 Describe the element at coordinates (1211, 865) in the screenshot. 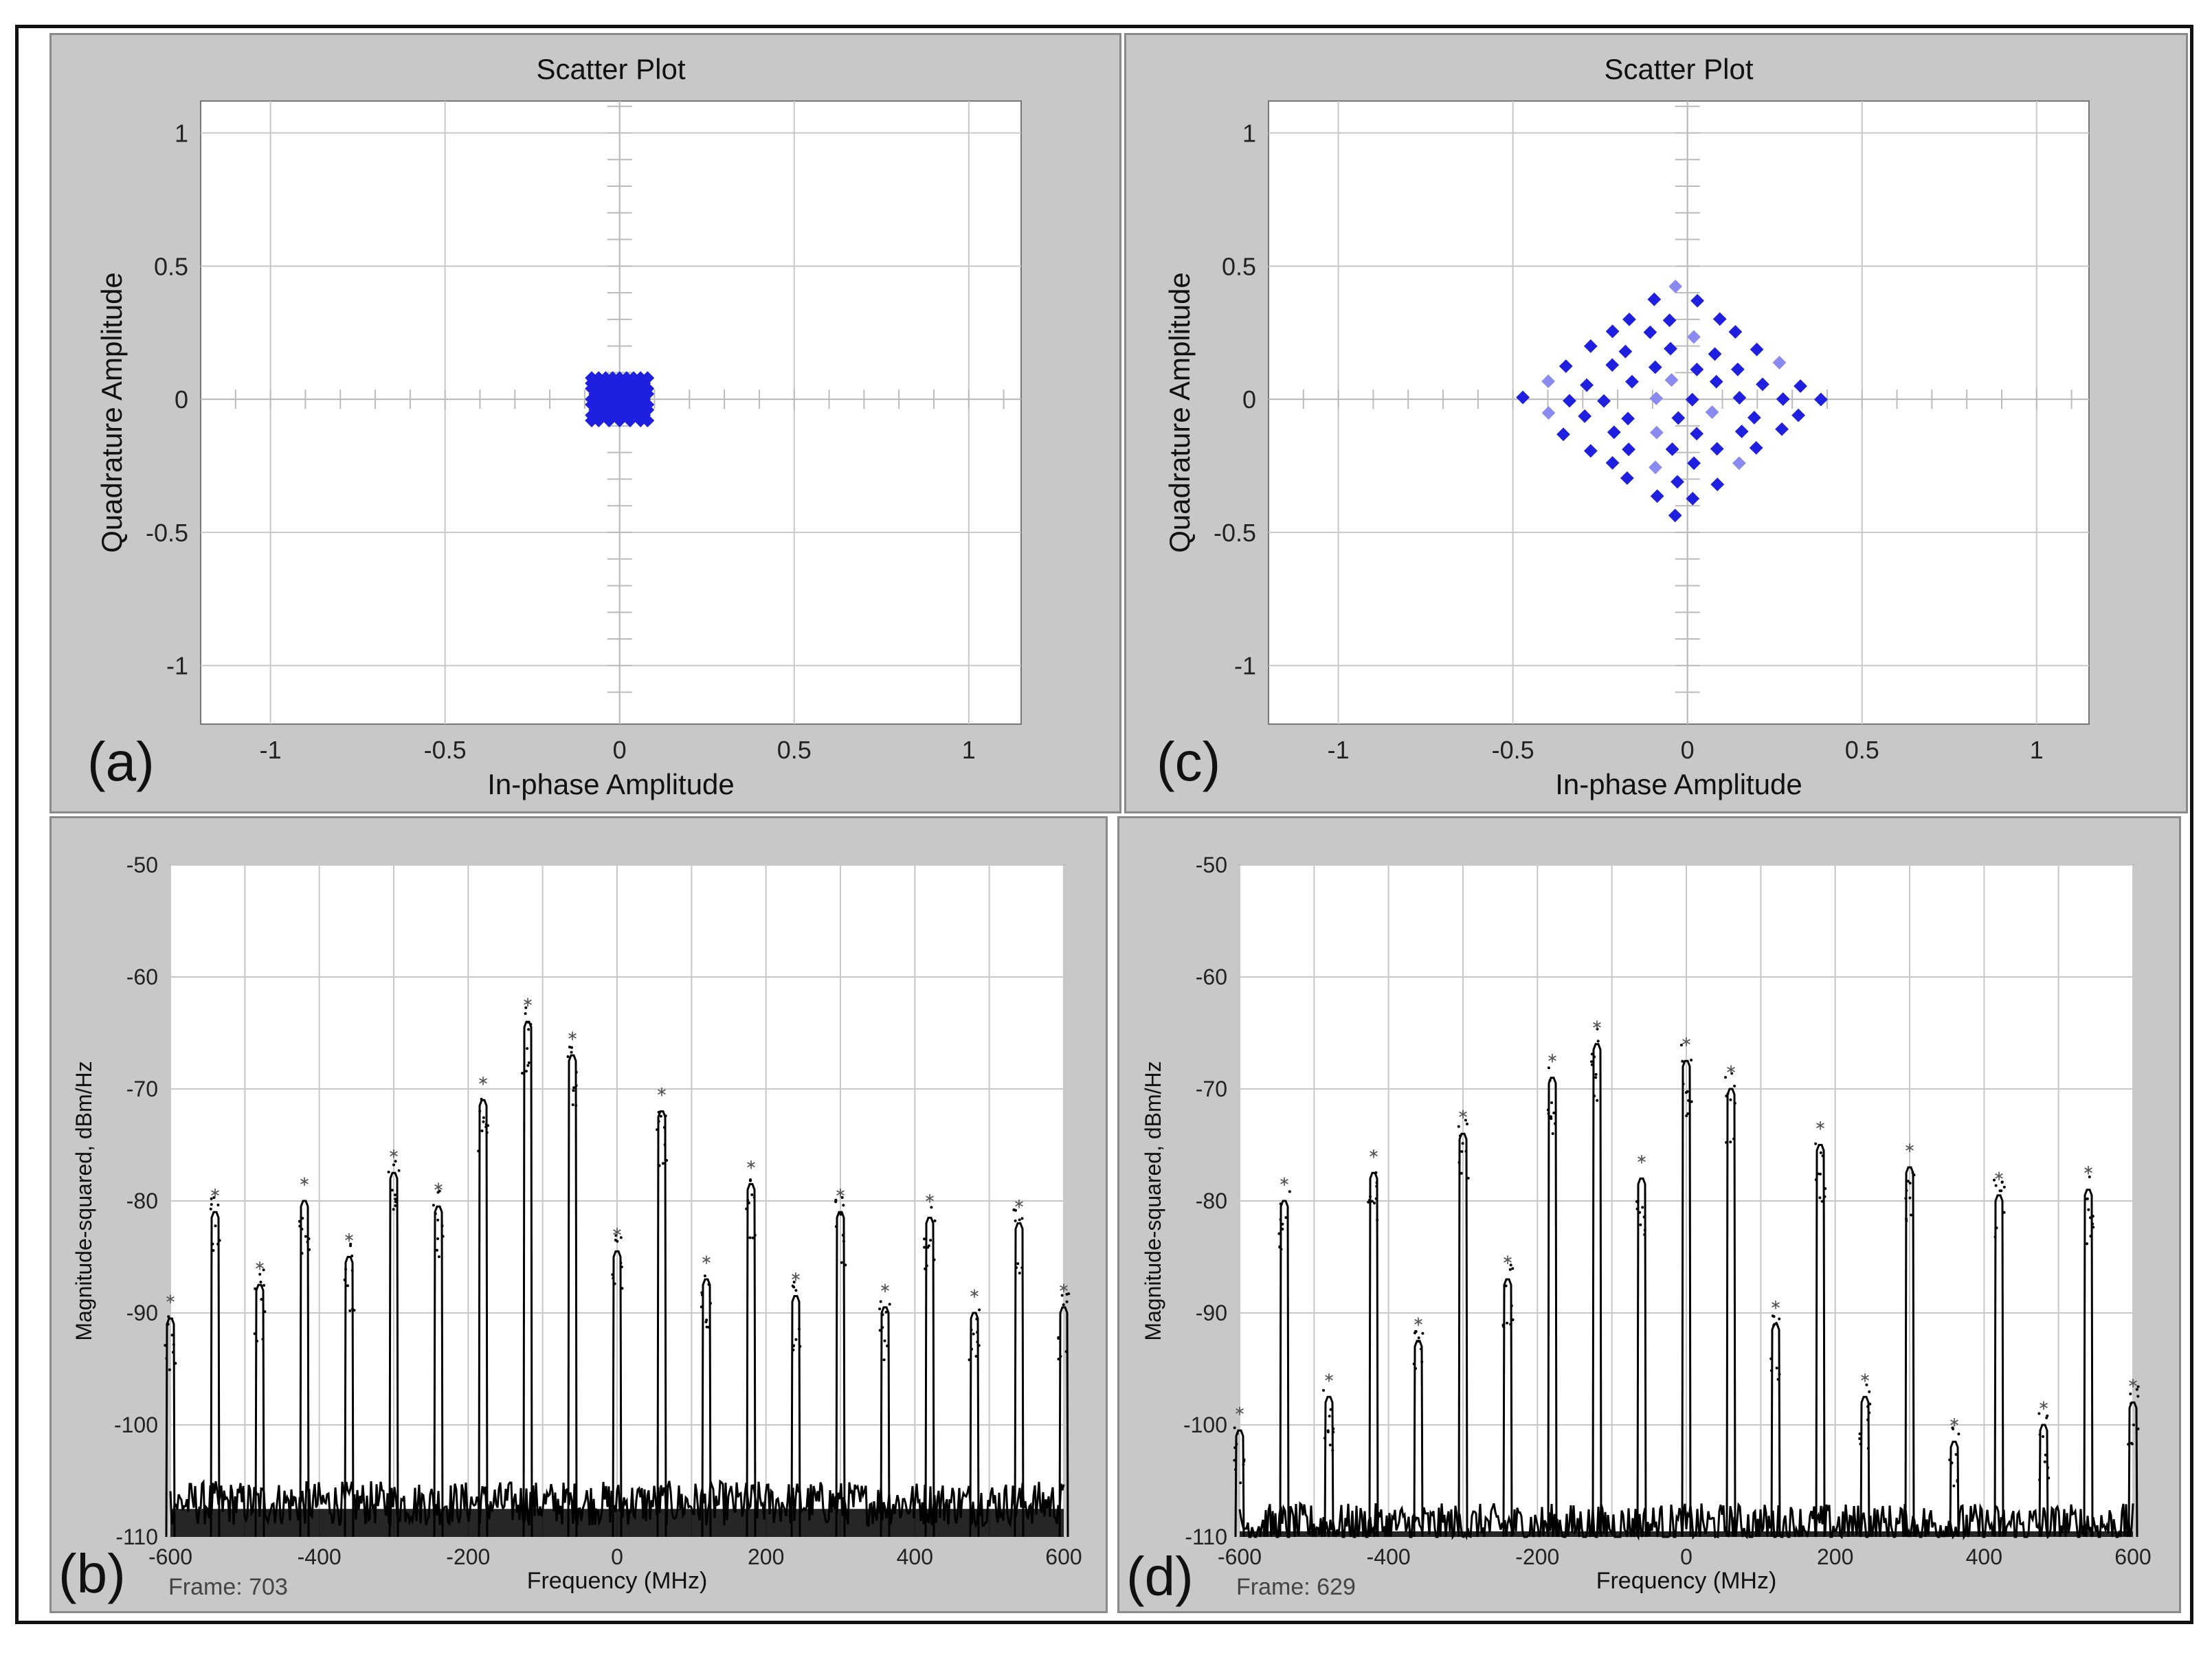

I see `y-tick-label: -50` at that location.